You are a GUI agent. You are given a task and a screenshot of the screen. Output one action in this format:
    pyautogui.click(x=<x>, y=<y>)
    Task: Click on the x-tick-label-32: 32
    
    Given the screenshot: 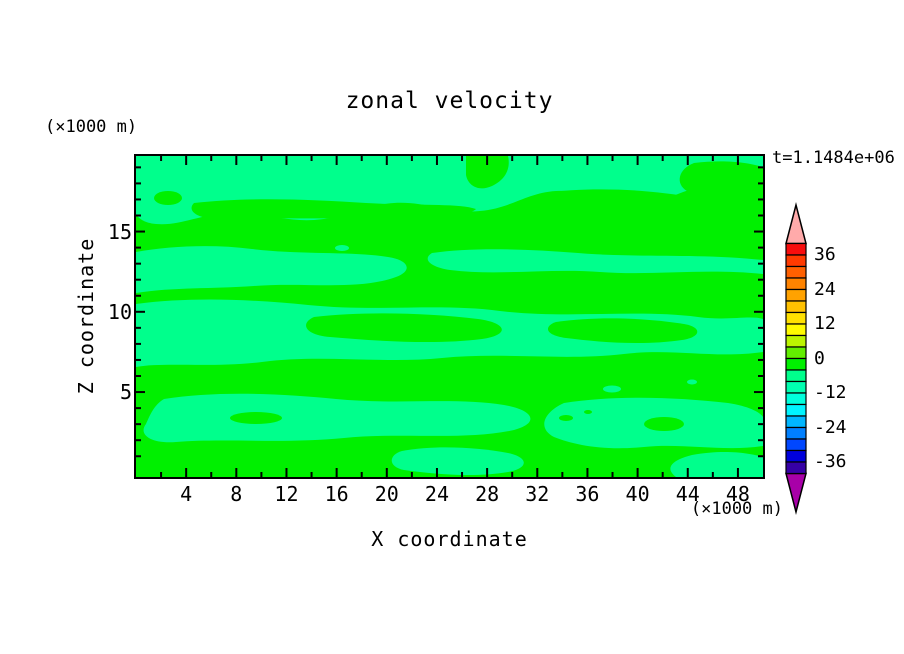 What is the action you would take?
    pyautogui.click(x=537, y=494)
    